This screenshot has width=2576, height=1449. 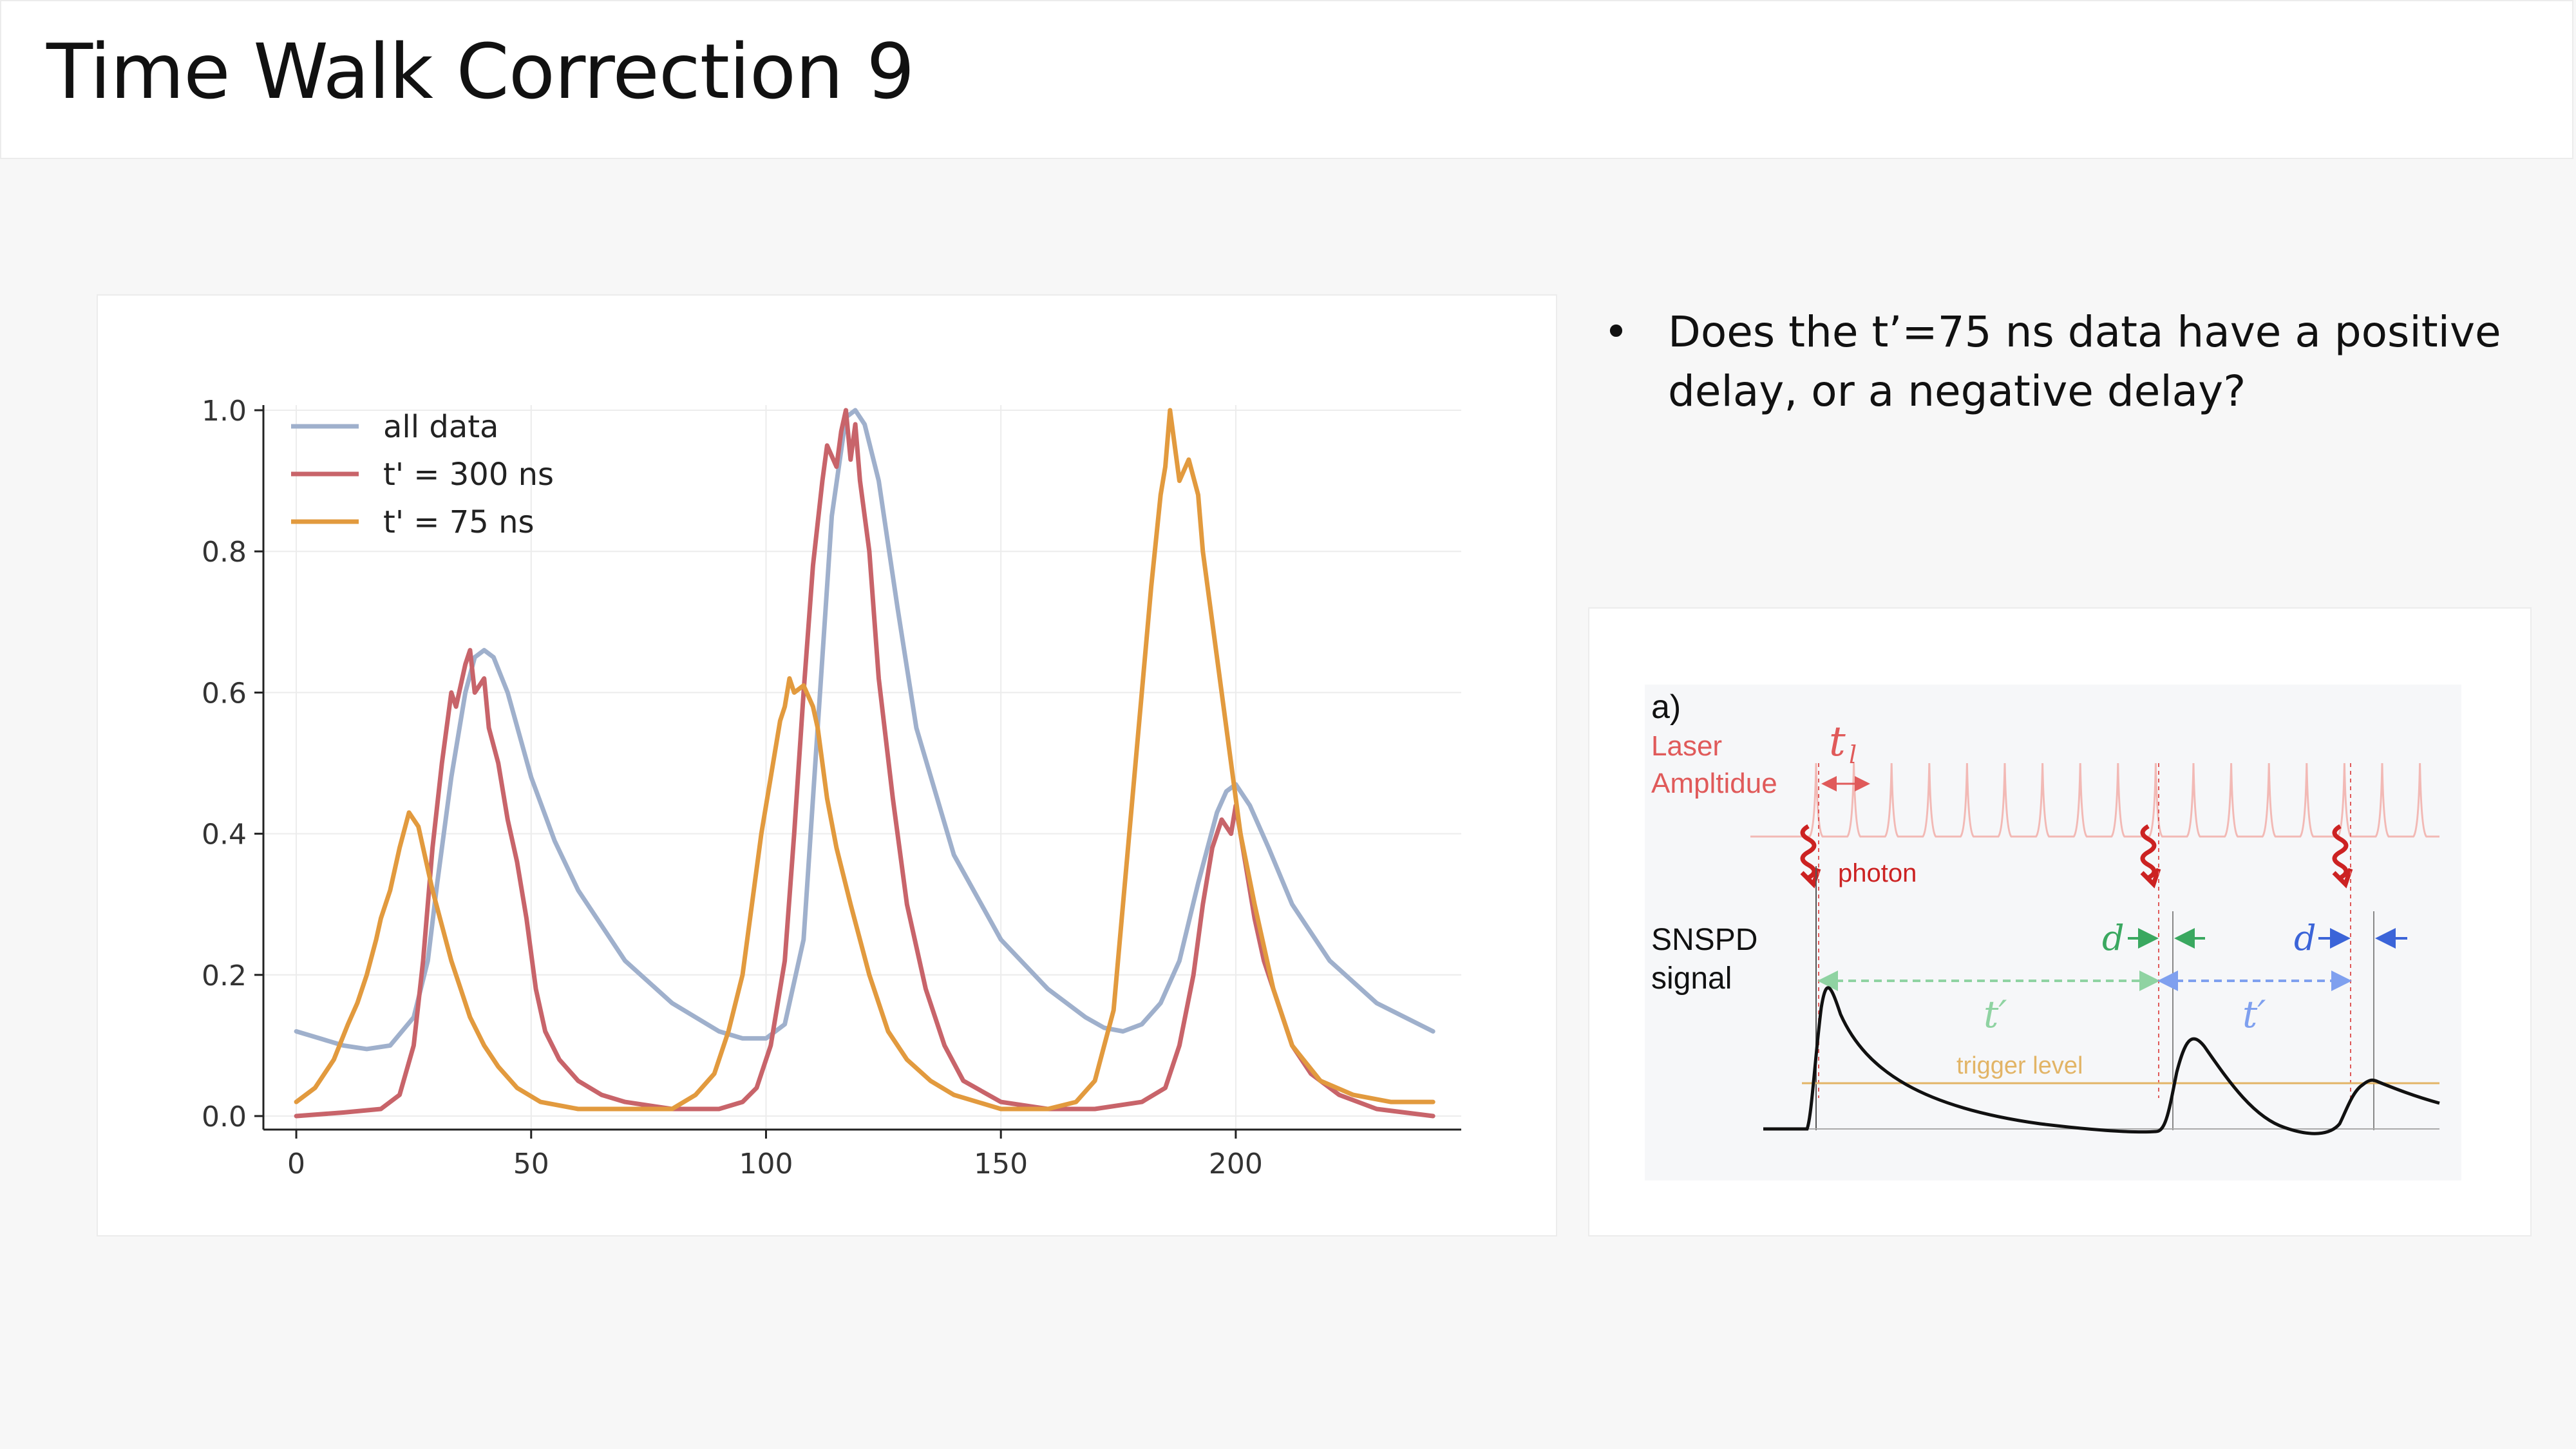 I want to click on x-tick-label: 100, so click(x=766, y=1164).